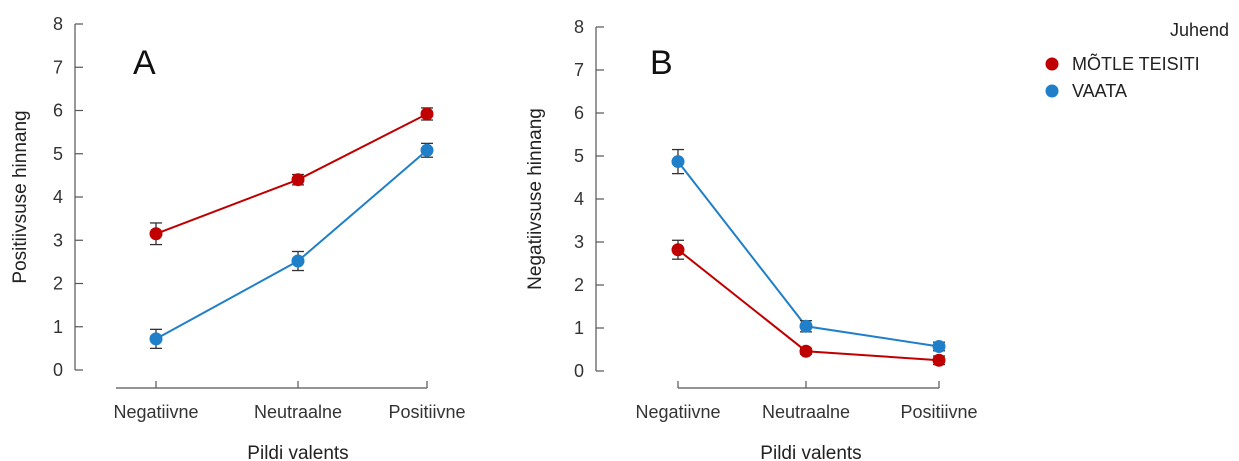 The width and height of the screenshot is (1239, 461). I want to click on legend-title: Juhend, so click(1199, 30).